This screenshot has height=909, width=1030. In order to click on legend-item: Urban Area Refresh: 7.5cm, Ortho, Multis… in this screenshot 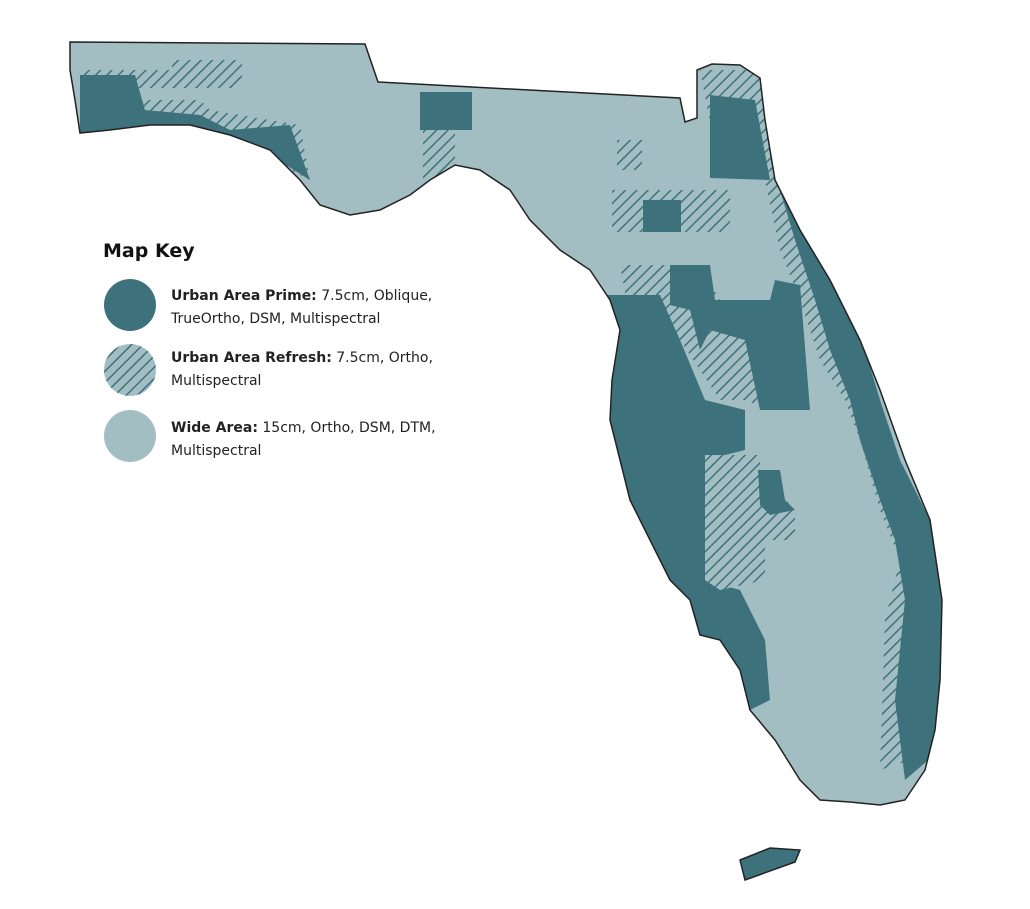, I will do `click(316, 370)`.